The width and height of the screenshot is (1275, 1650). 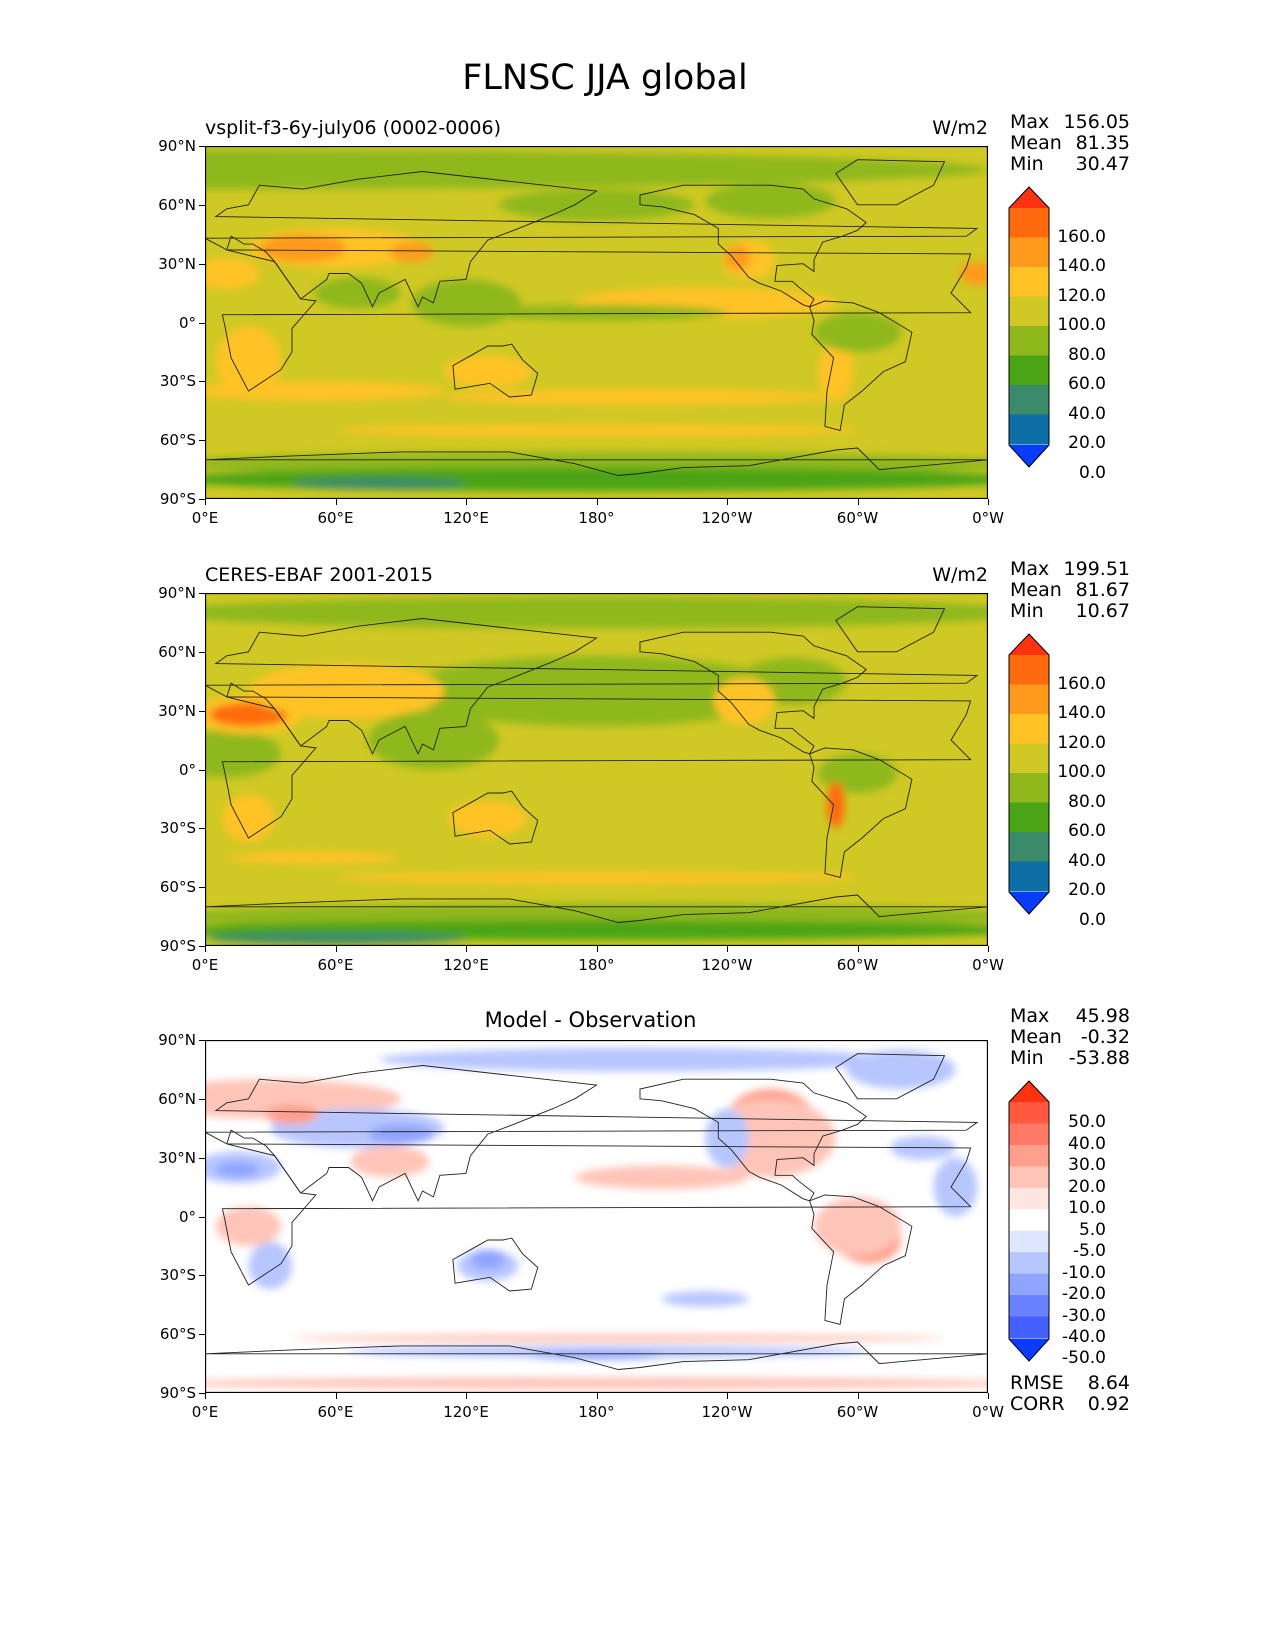 I want to click on australia-coast, so click(x=495, y=817).